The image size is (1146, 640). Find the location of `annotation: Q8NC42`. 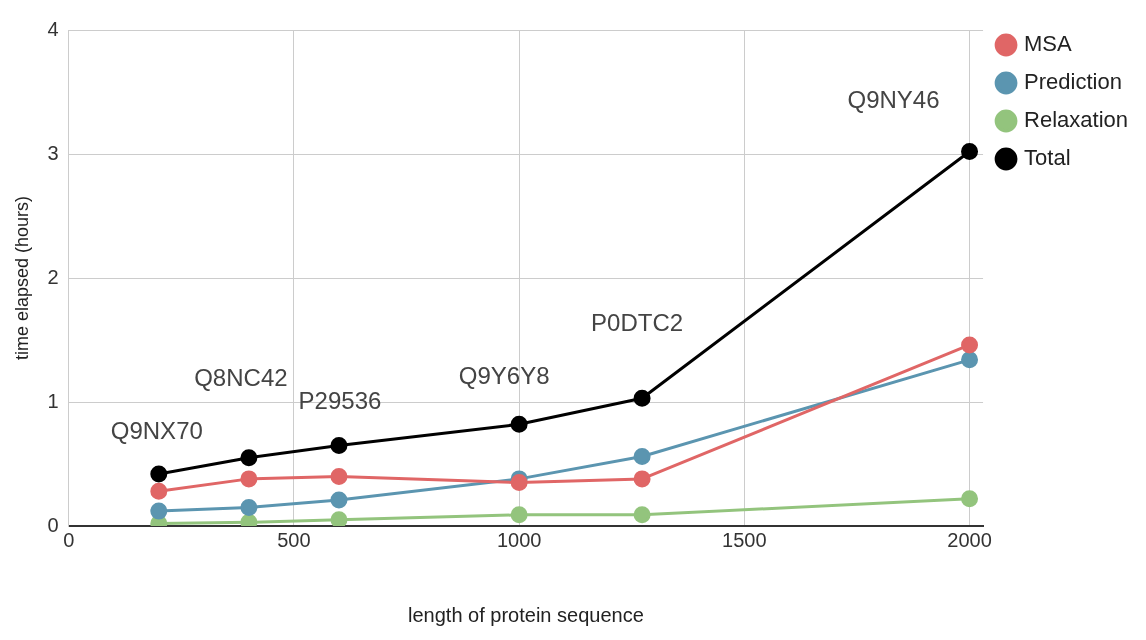

annotation: Q8NC42 is located at coordinates (241, 378).